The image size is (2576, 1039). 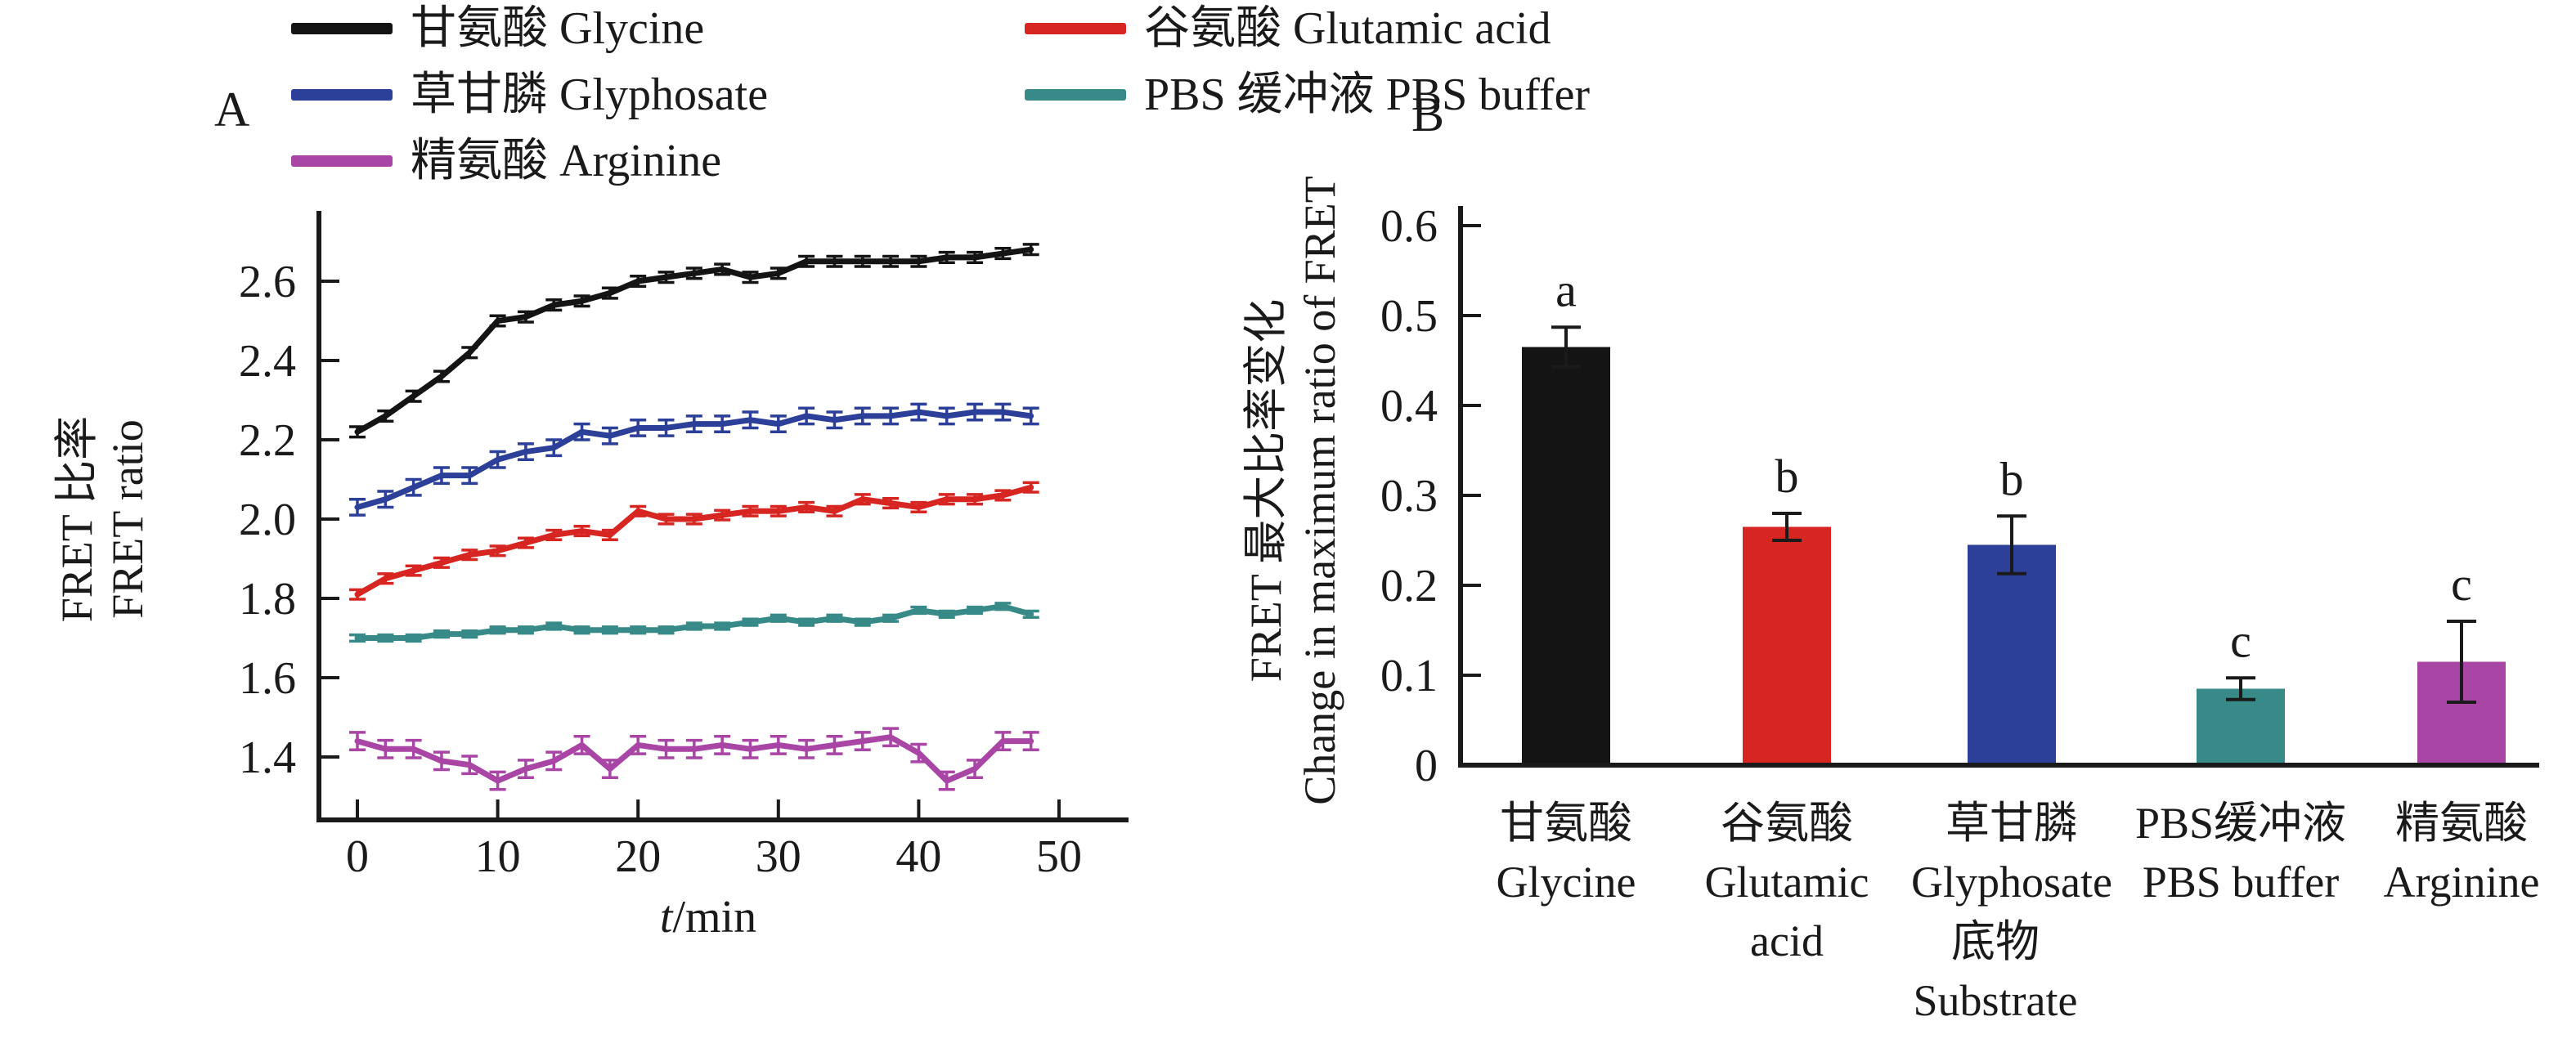 What do you see at coordinates (498, 857) in the screenshot?
I see `panel-a-x-tick-label: 10` at bounding box center [498, 857].